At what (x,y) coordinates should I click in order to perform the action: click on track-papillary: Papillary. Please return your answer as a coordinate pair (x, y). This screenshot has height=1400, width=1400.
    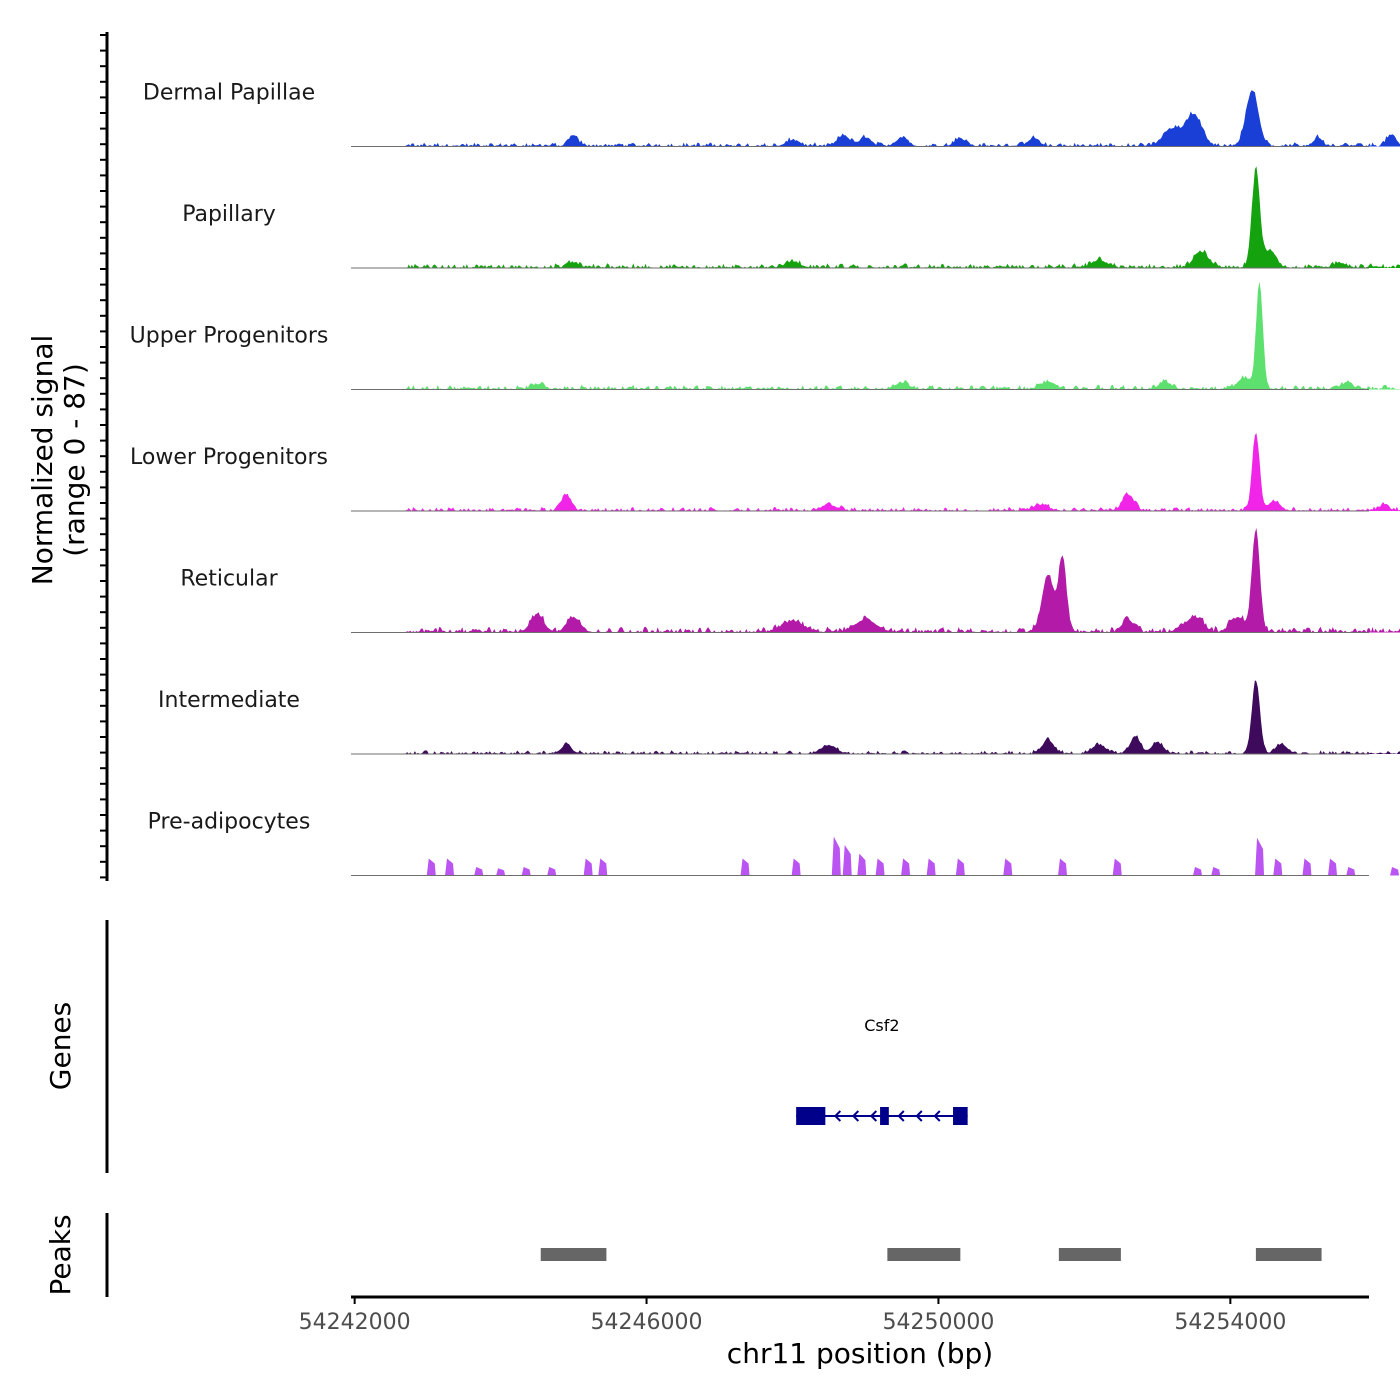
    Looking at the image, I should click on (791, 217).